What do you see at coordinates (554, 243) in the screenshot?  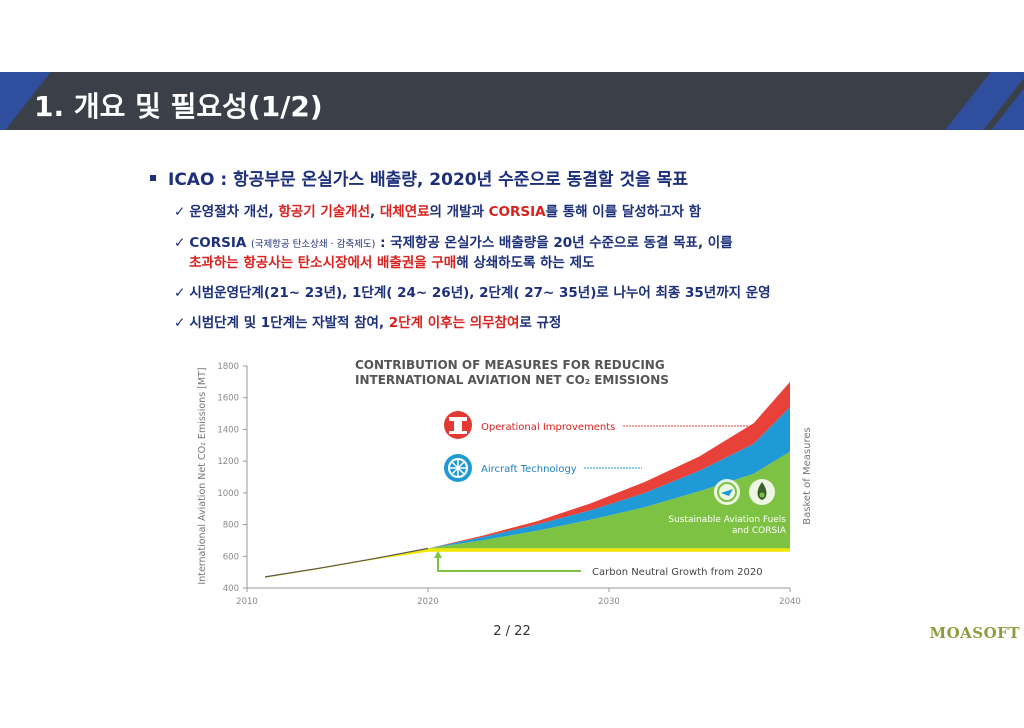 I see `sub2-text-c: : 국제항공 온실가스 배출량을 20년 수준으로 동결 목표, 이를` at bounding box center [554, 243].